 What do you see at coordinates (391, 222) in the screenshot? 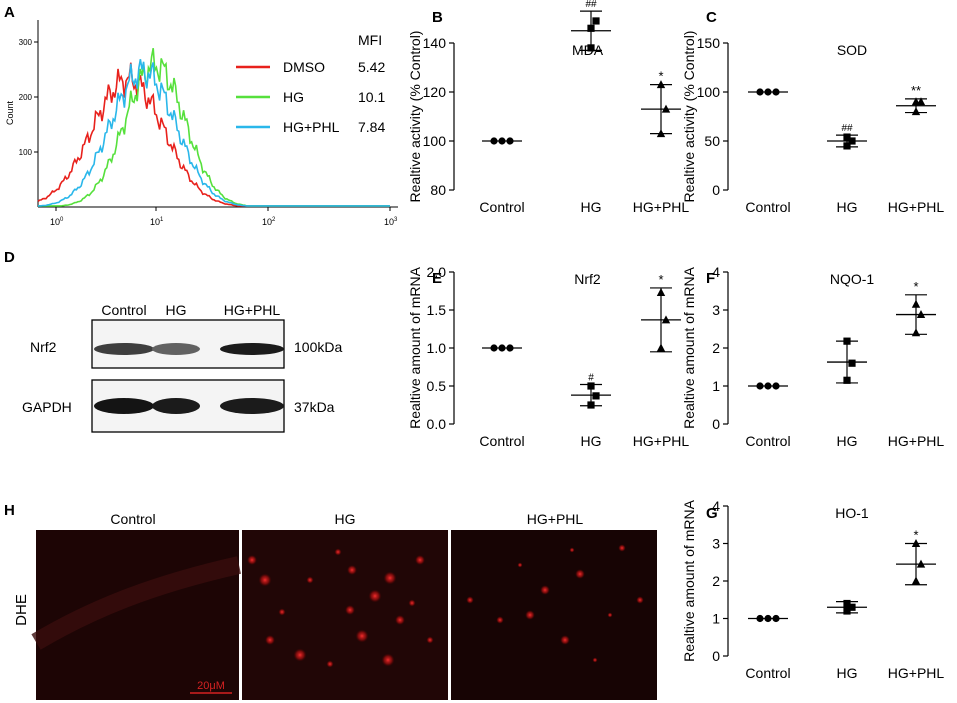
I see `flow-x-tick-label: 103` at bounding box center [391, 222].